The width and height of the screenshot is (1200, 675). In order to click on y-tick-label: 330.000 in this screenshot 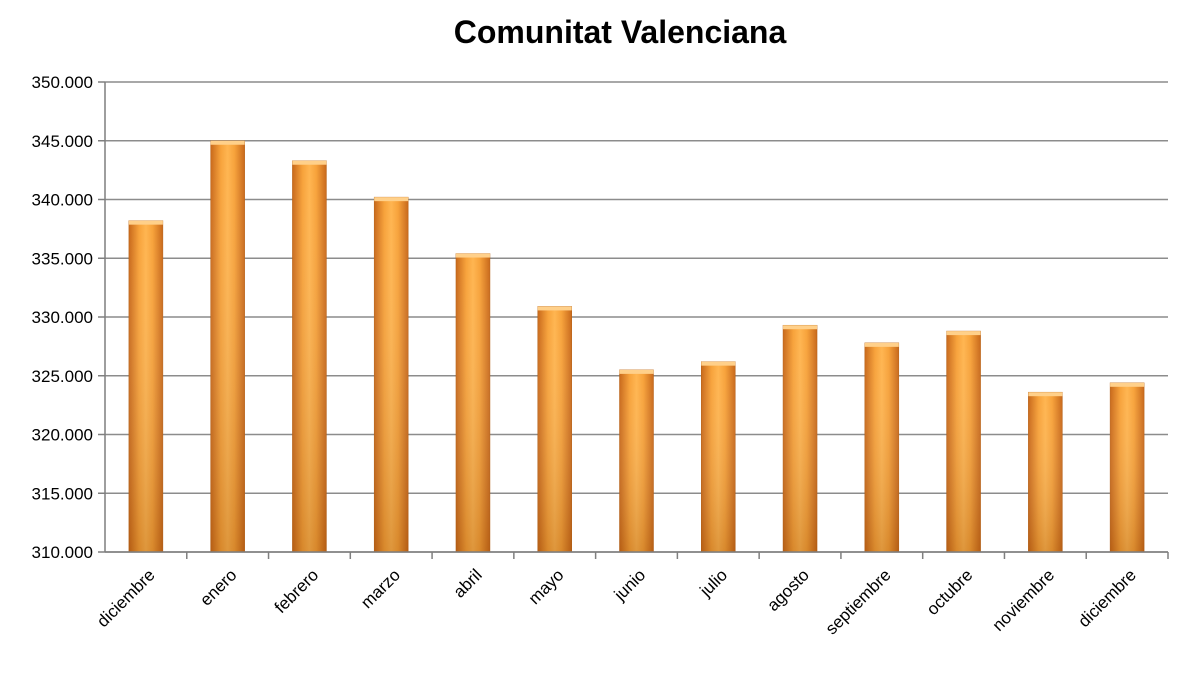, I will do `click(62, 317)`.